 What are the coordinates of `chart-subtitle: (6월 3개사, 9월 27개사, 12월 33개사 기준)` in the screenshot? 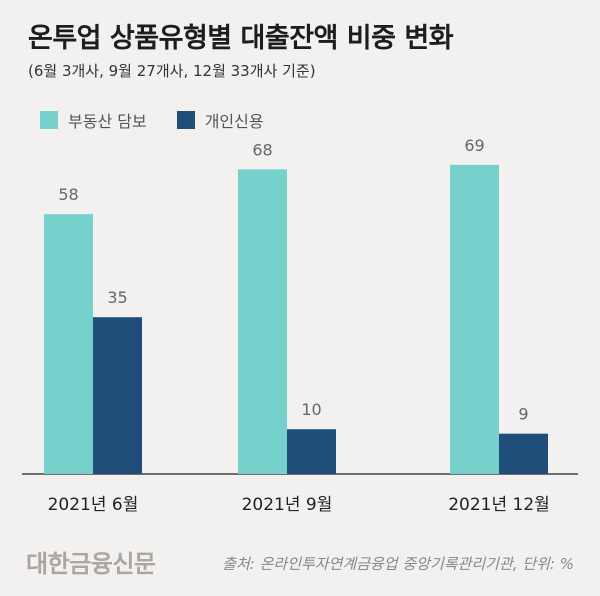 It's located at (172, 71).